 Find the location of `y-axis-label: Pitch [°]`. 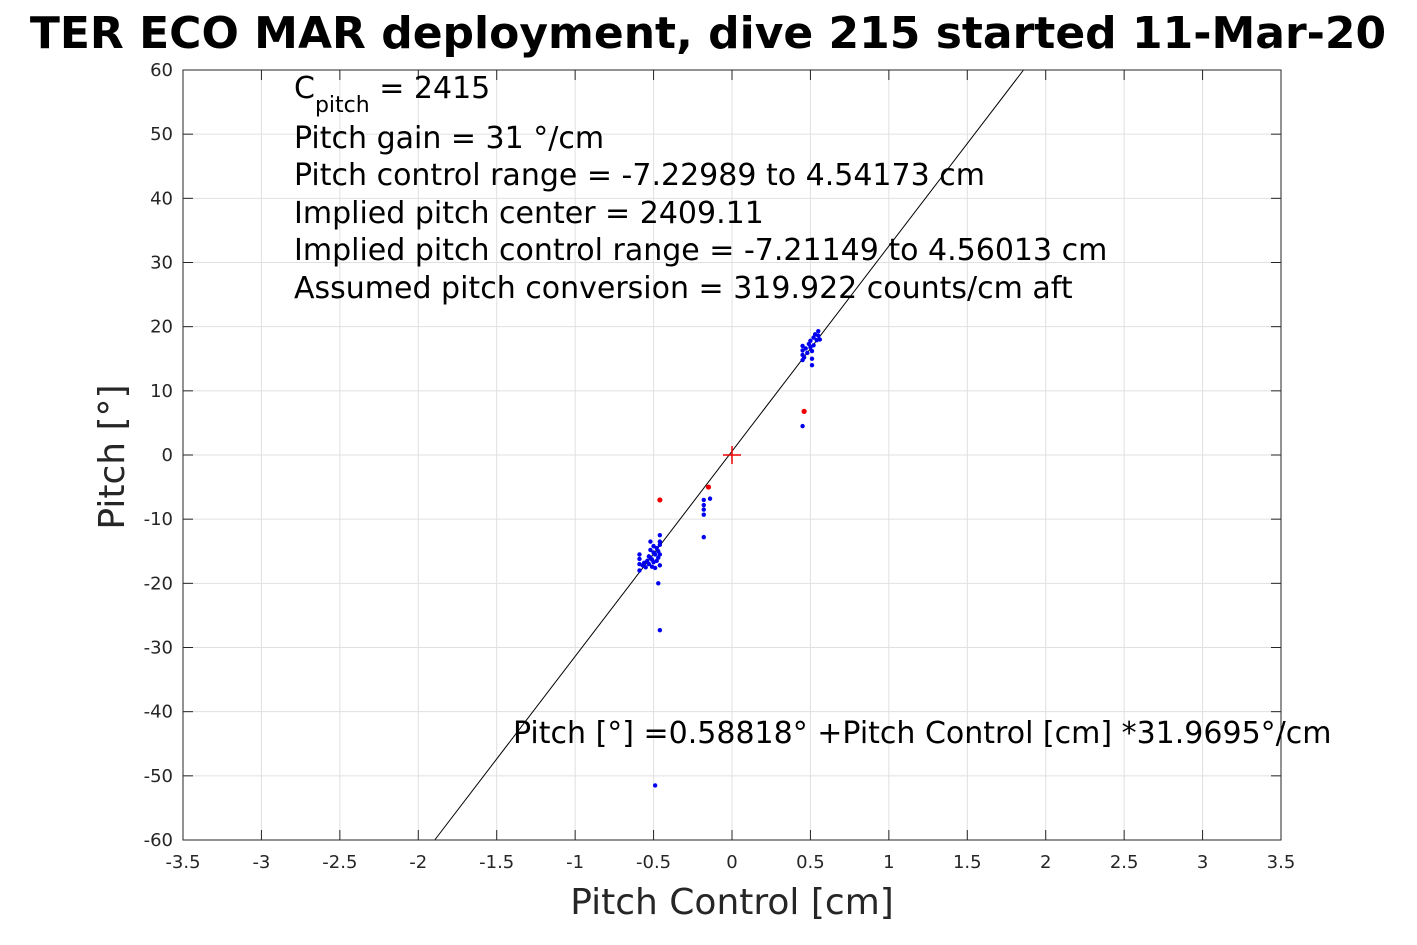

y-axis-label: Pitch [°] is located at coordinates (112, 456).